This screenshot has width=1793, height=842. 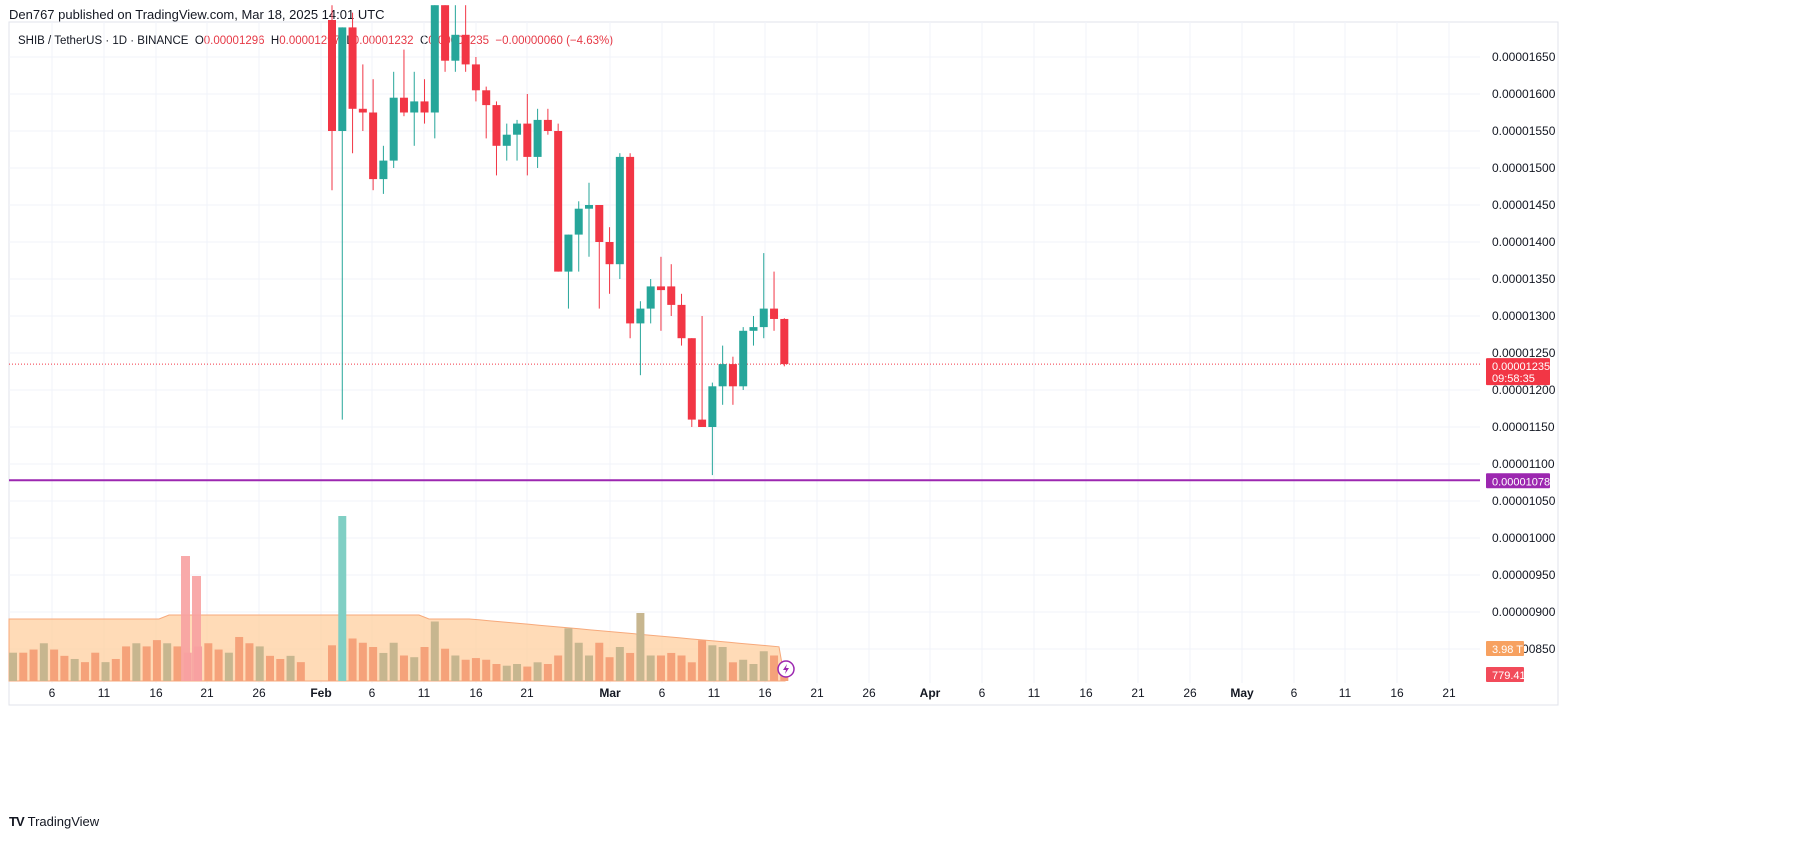 What do you see at coordinates (1242, 693) in the screenshot?
I see `x-tick-label: May` at bounding box center [1242, 693].